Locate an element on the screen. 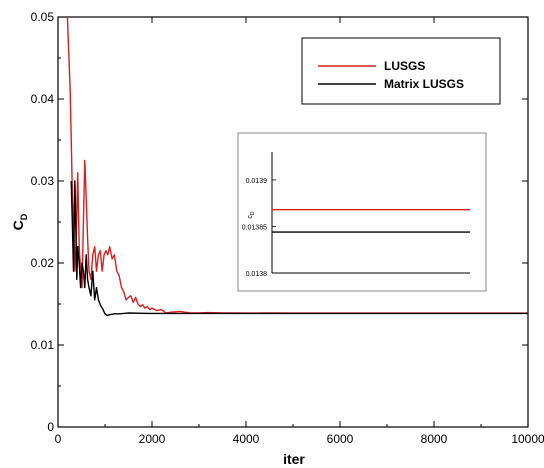 The height and width of the screenshot is (468, 544). x-tick-label: 0 is located at coordinates (58, 439).